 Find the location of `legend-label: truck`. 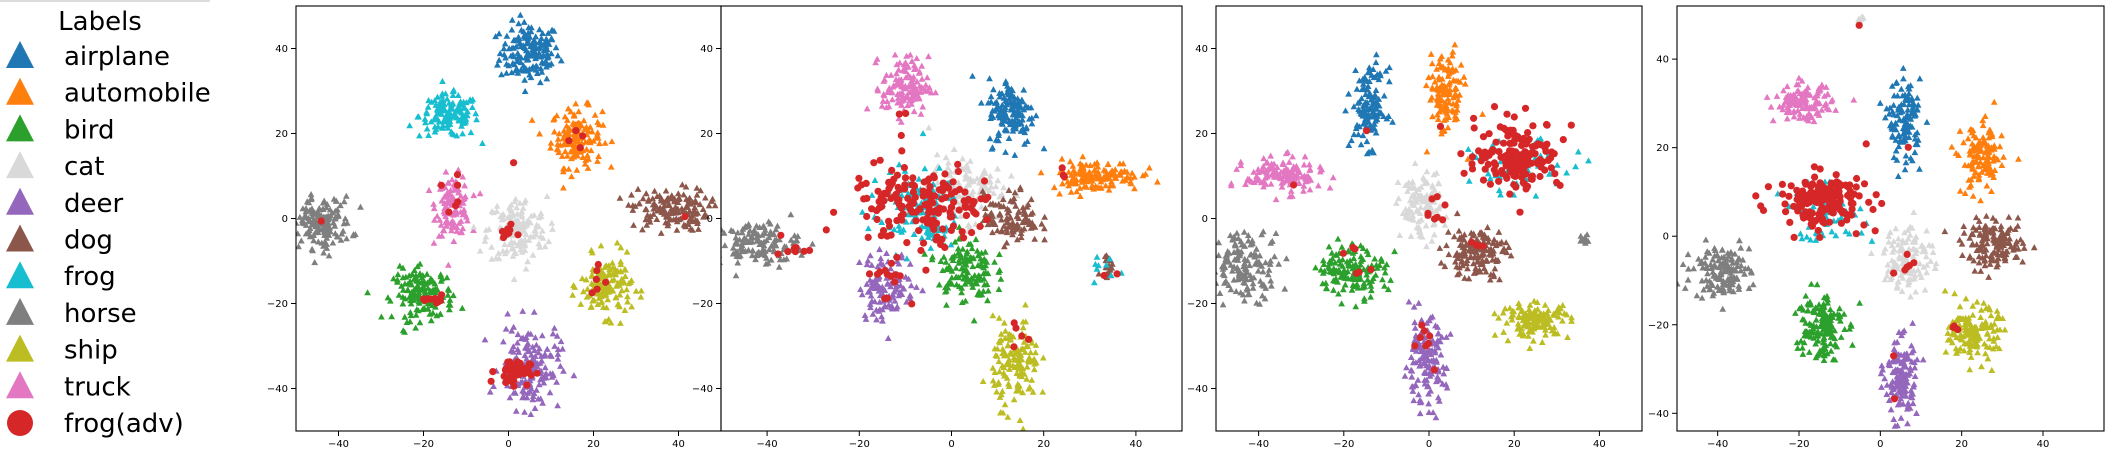

legend-label: truck is located at coordinates (97, 387).